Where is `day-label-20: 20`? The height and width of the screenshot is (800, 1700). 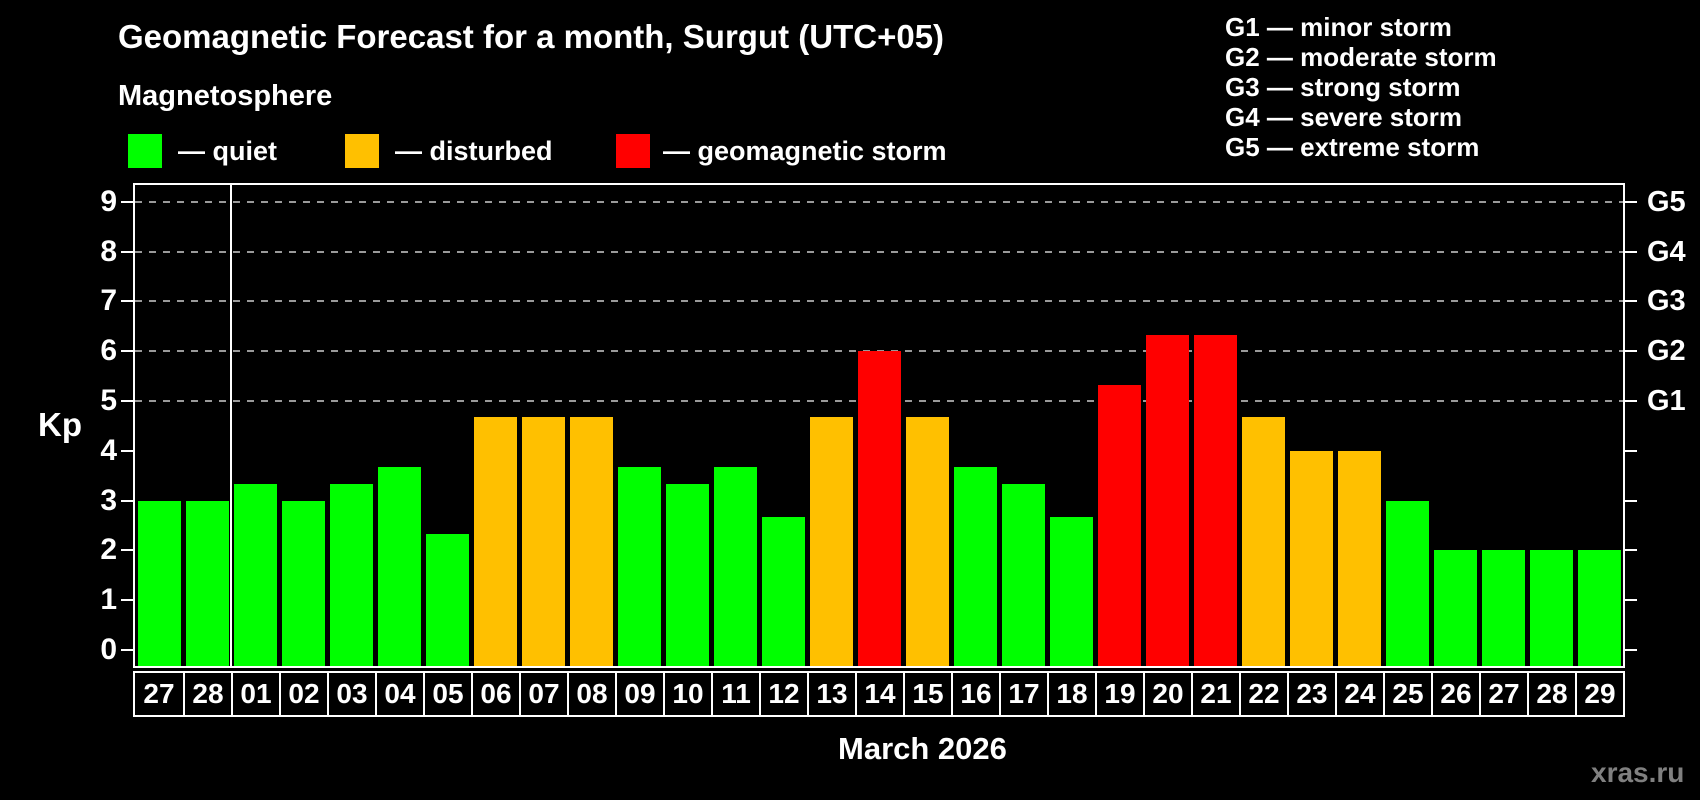
day-label-20: 20 is located at coordinates (1167, 694).